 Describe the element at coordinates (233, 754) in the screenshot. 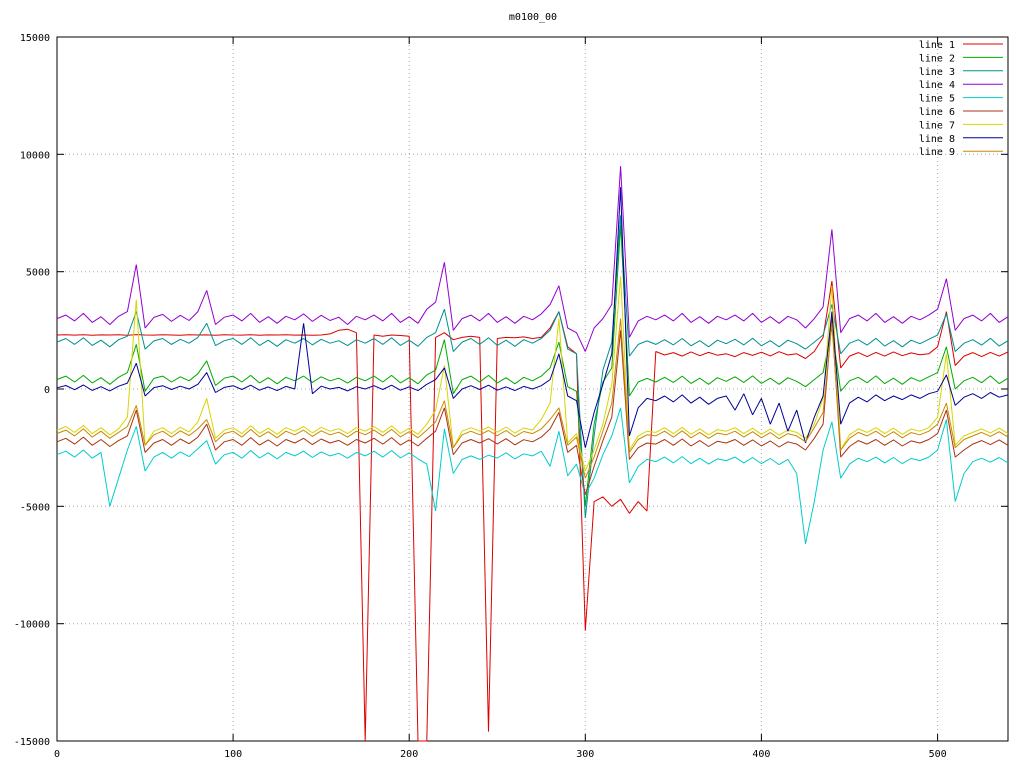

I see `x-tick-label: 100` at that location.